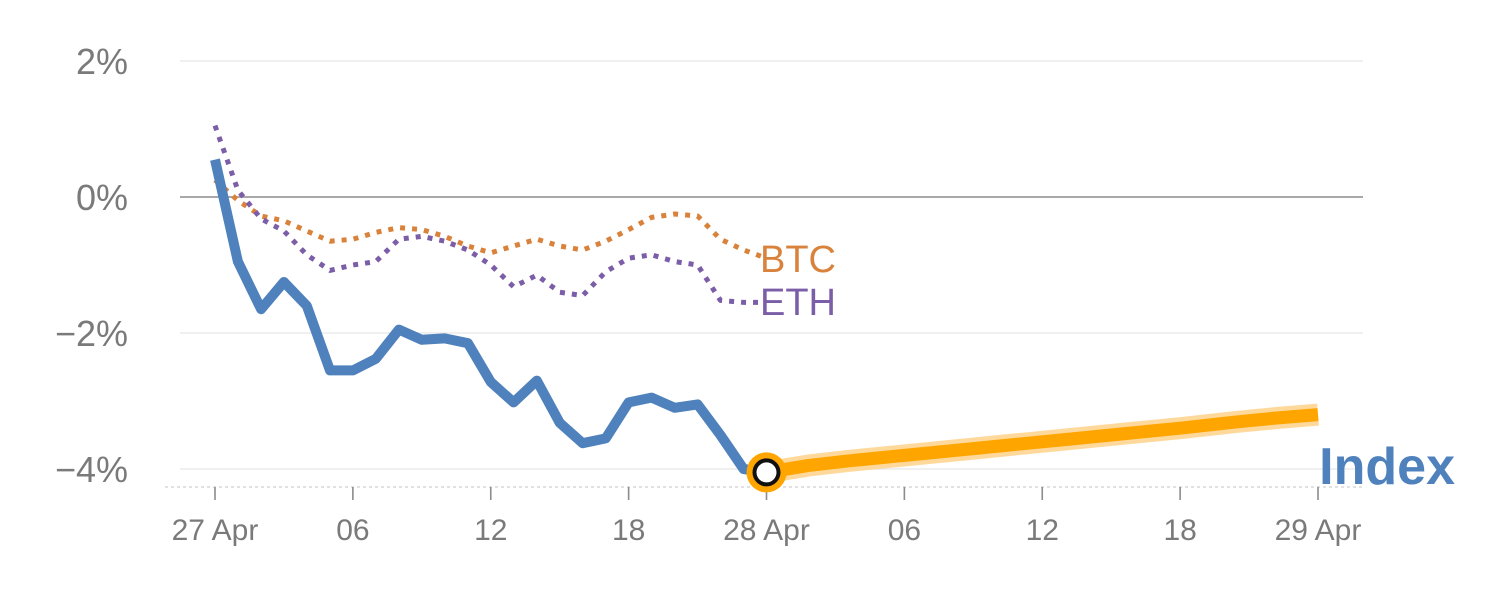  I want to click on y-tick-label: 2%, so click(102, 61).